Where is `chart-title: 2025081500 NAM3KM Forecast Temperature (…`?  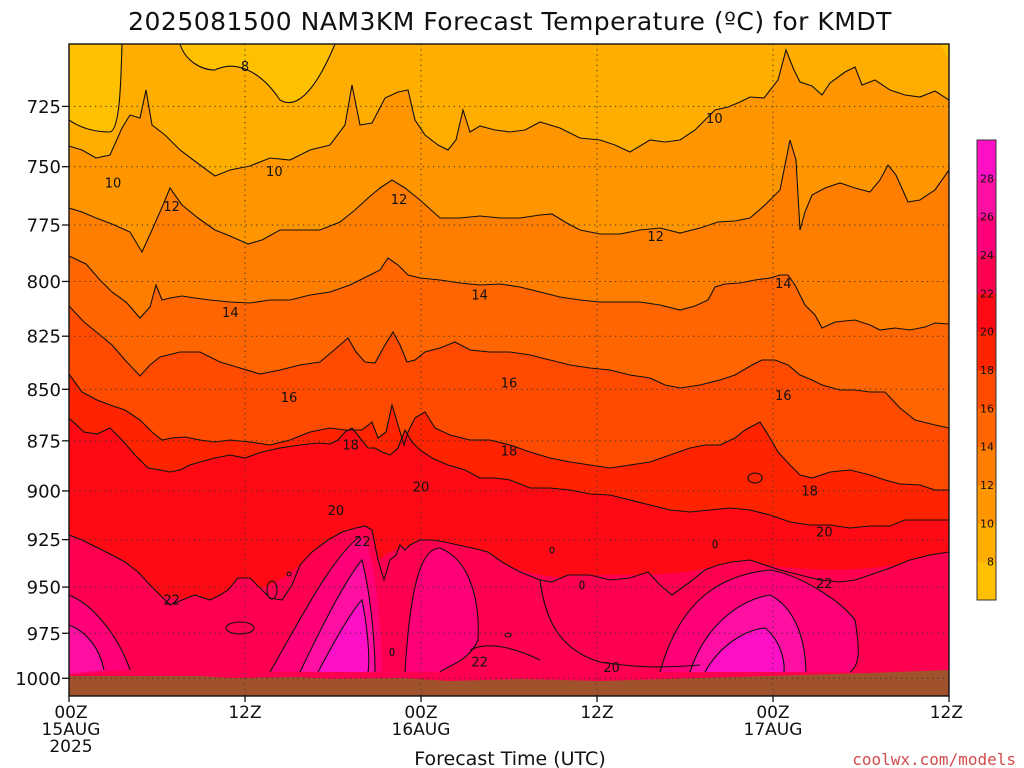 chart-title: 2025081500 NAM3KM Forecast Temperature (… is located at coordinates (510, 21).